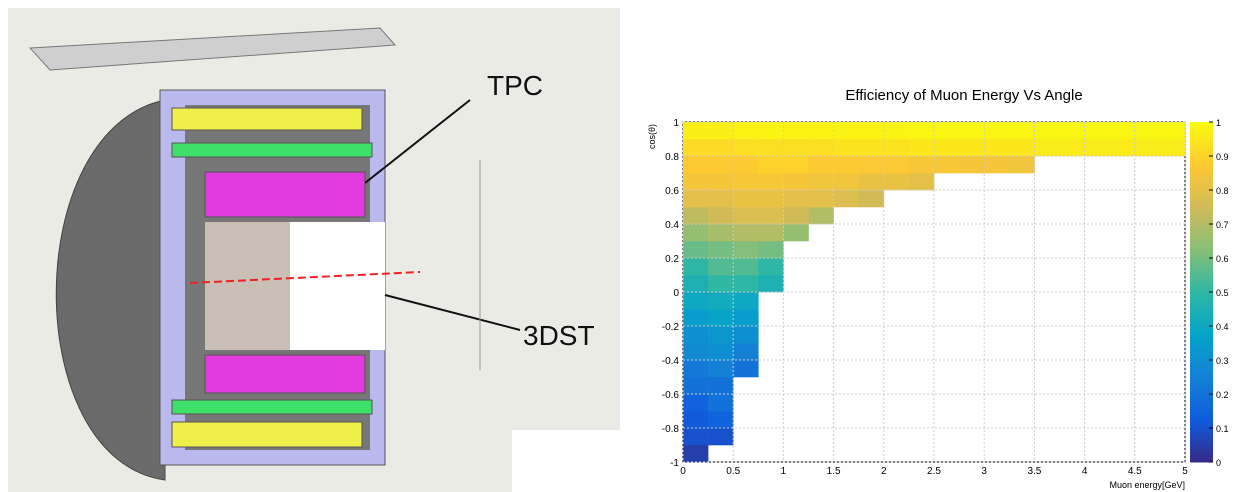 Image resolution: width=1235 pixels, height=492 pixels. I want to click on green-top, so click(272, 150).